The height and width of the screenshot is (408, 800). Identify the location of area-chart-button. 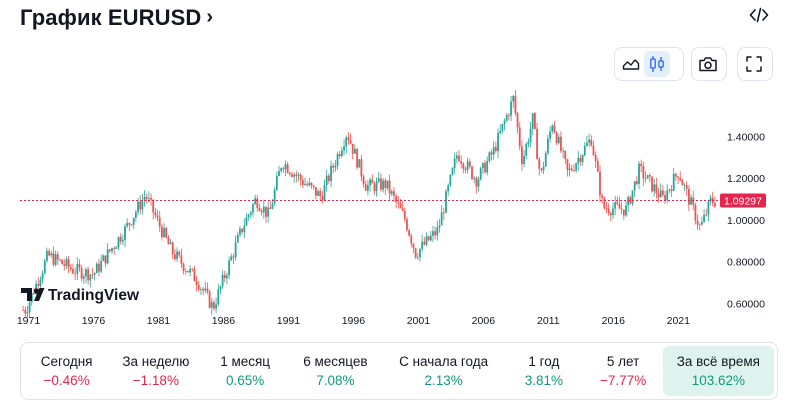
(631, 64).